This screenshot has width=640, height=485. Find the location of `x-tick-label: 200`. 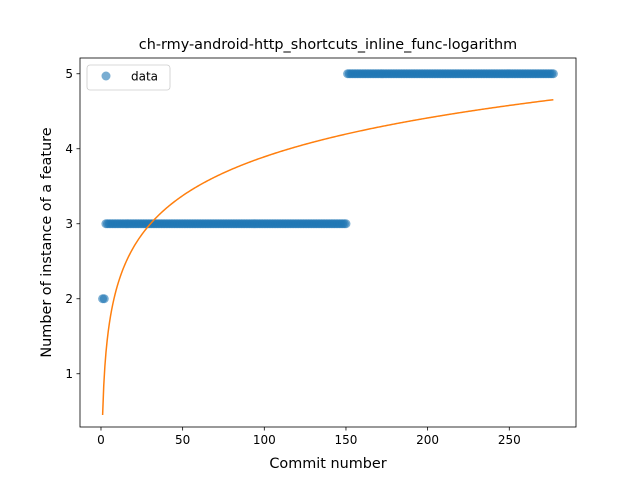

x-tick-label: 200 is located at coordinates (427, 440).